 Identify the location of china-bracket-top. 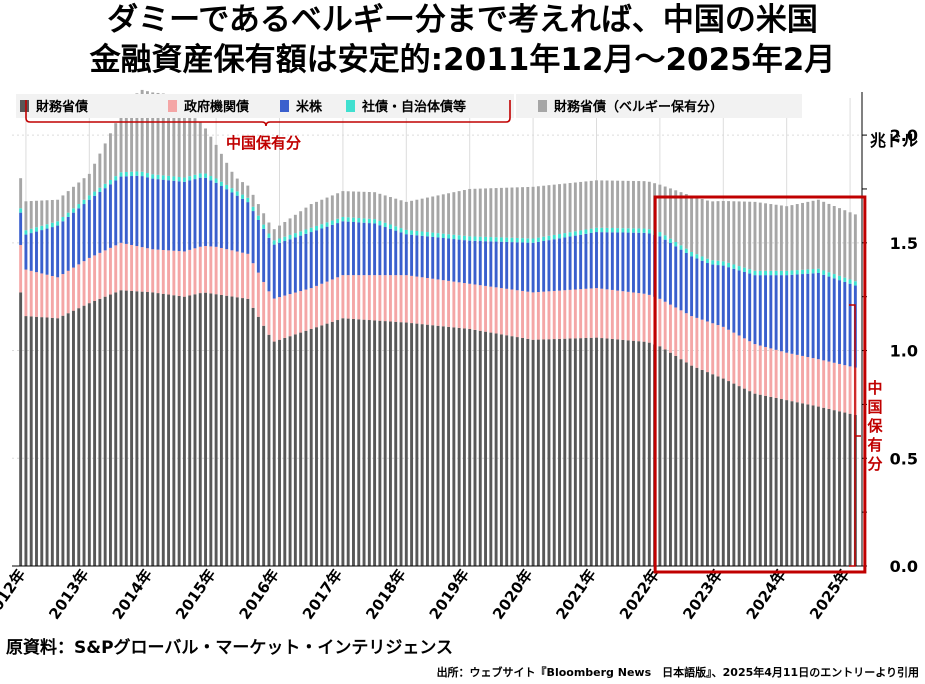
(268, 113).